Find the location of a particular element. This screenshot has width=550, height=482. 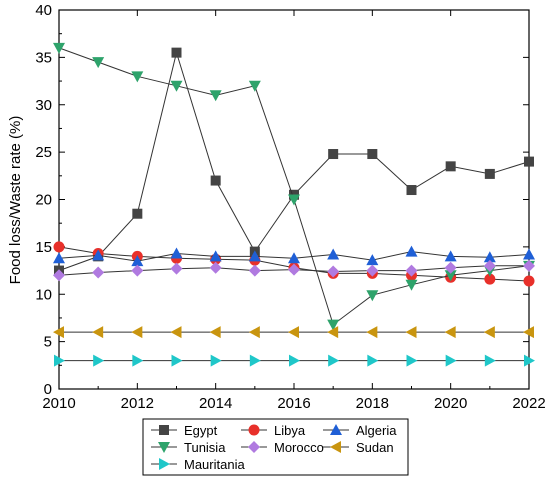

x-tick-label: 2018 is located at coordinates (372, 403).